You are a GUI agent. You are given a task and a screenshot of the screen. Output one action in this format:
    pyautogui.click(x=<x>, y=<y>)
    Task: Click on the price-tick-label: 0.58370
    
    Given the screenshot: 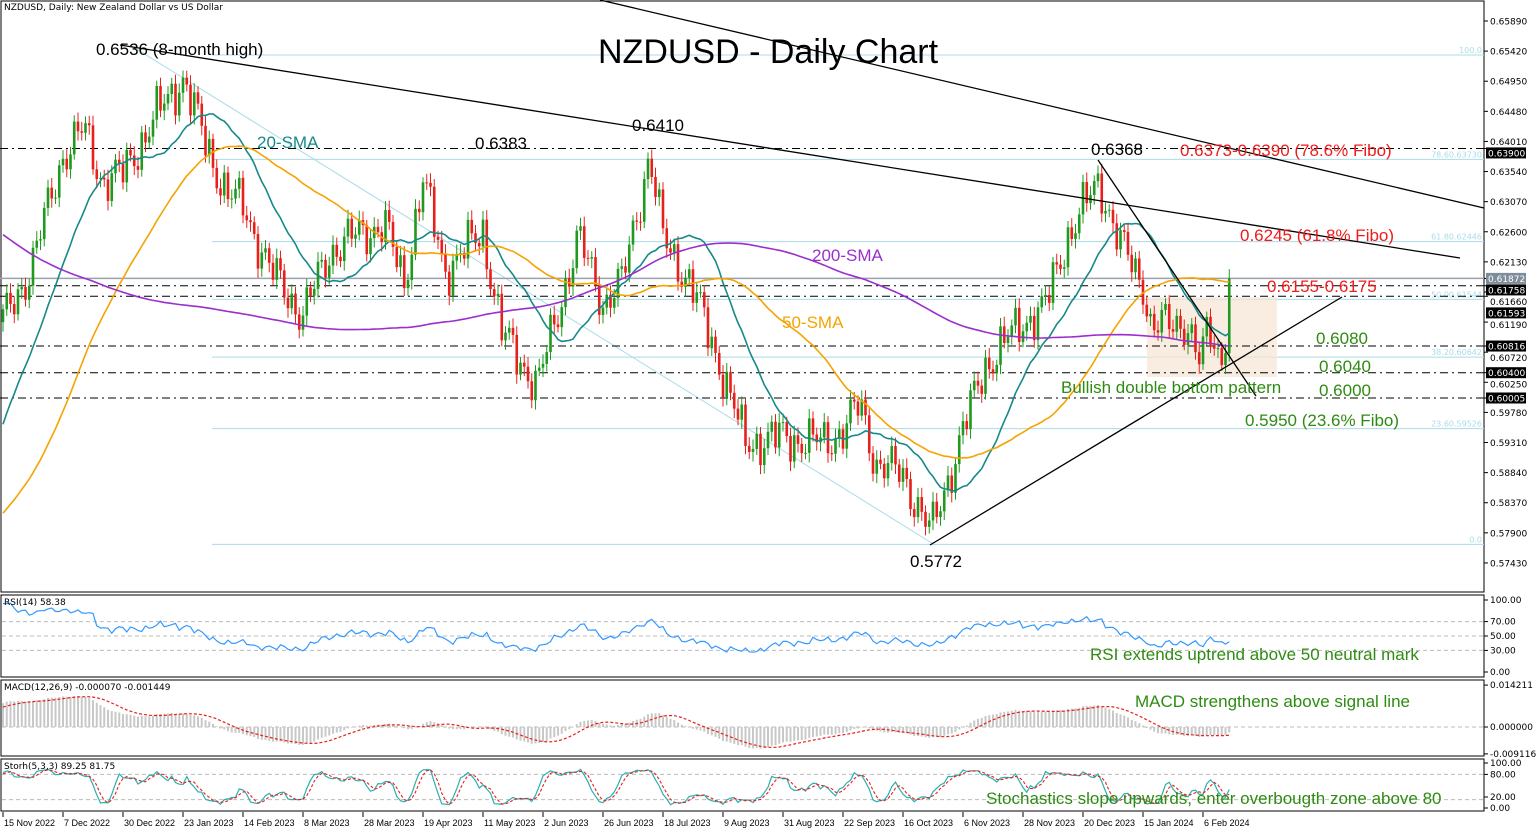 What is the action you would take?
    pyautogui.click(x=1508, y=504)
    